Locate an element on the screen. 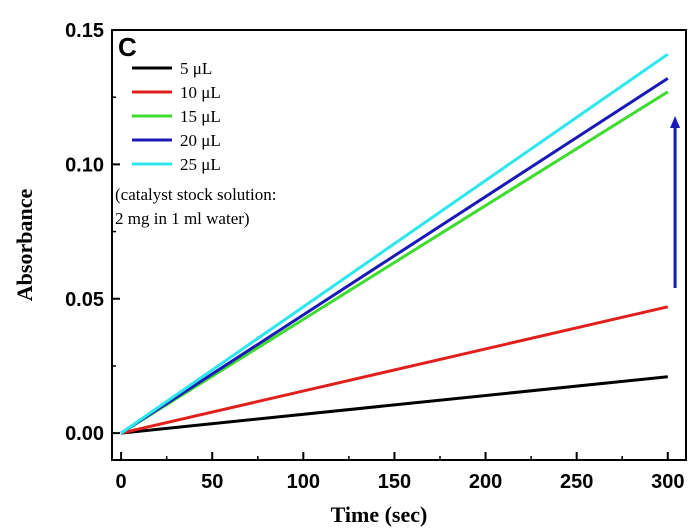  y-tick-label: 0.10 is located at coordinates (84, 165).